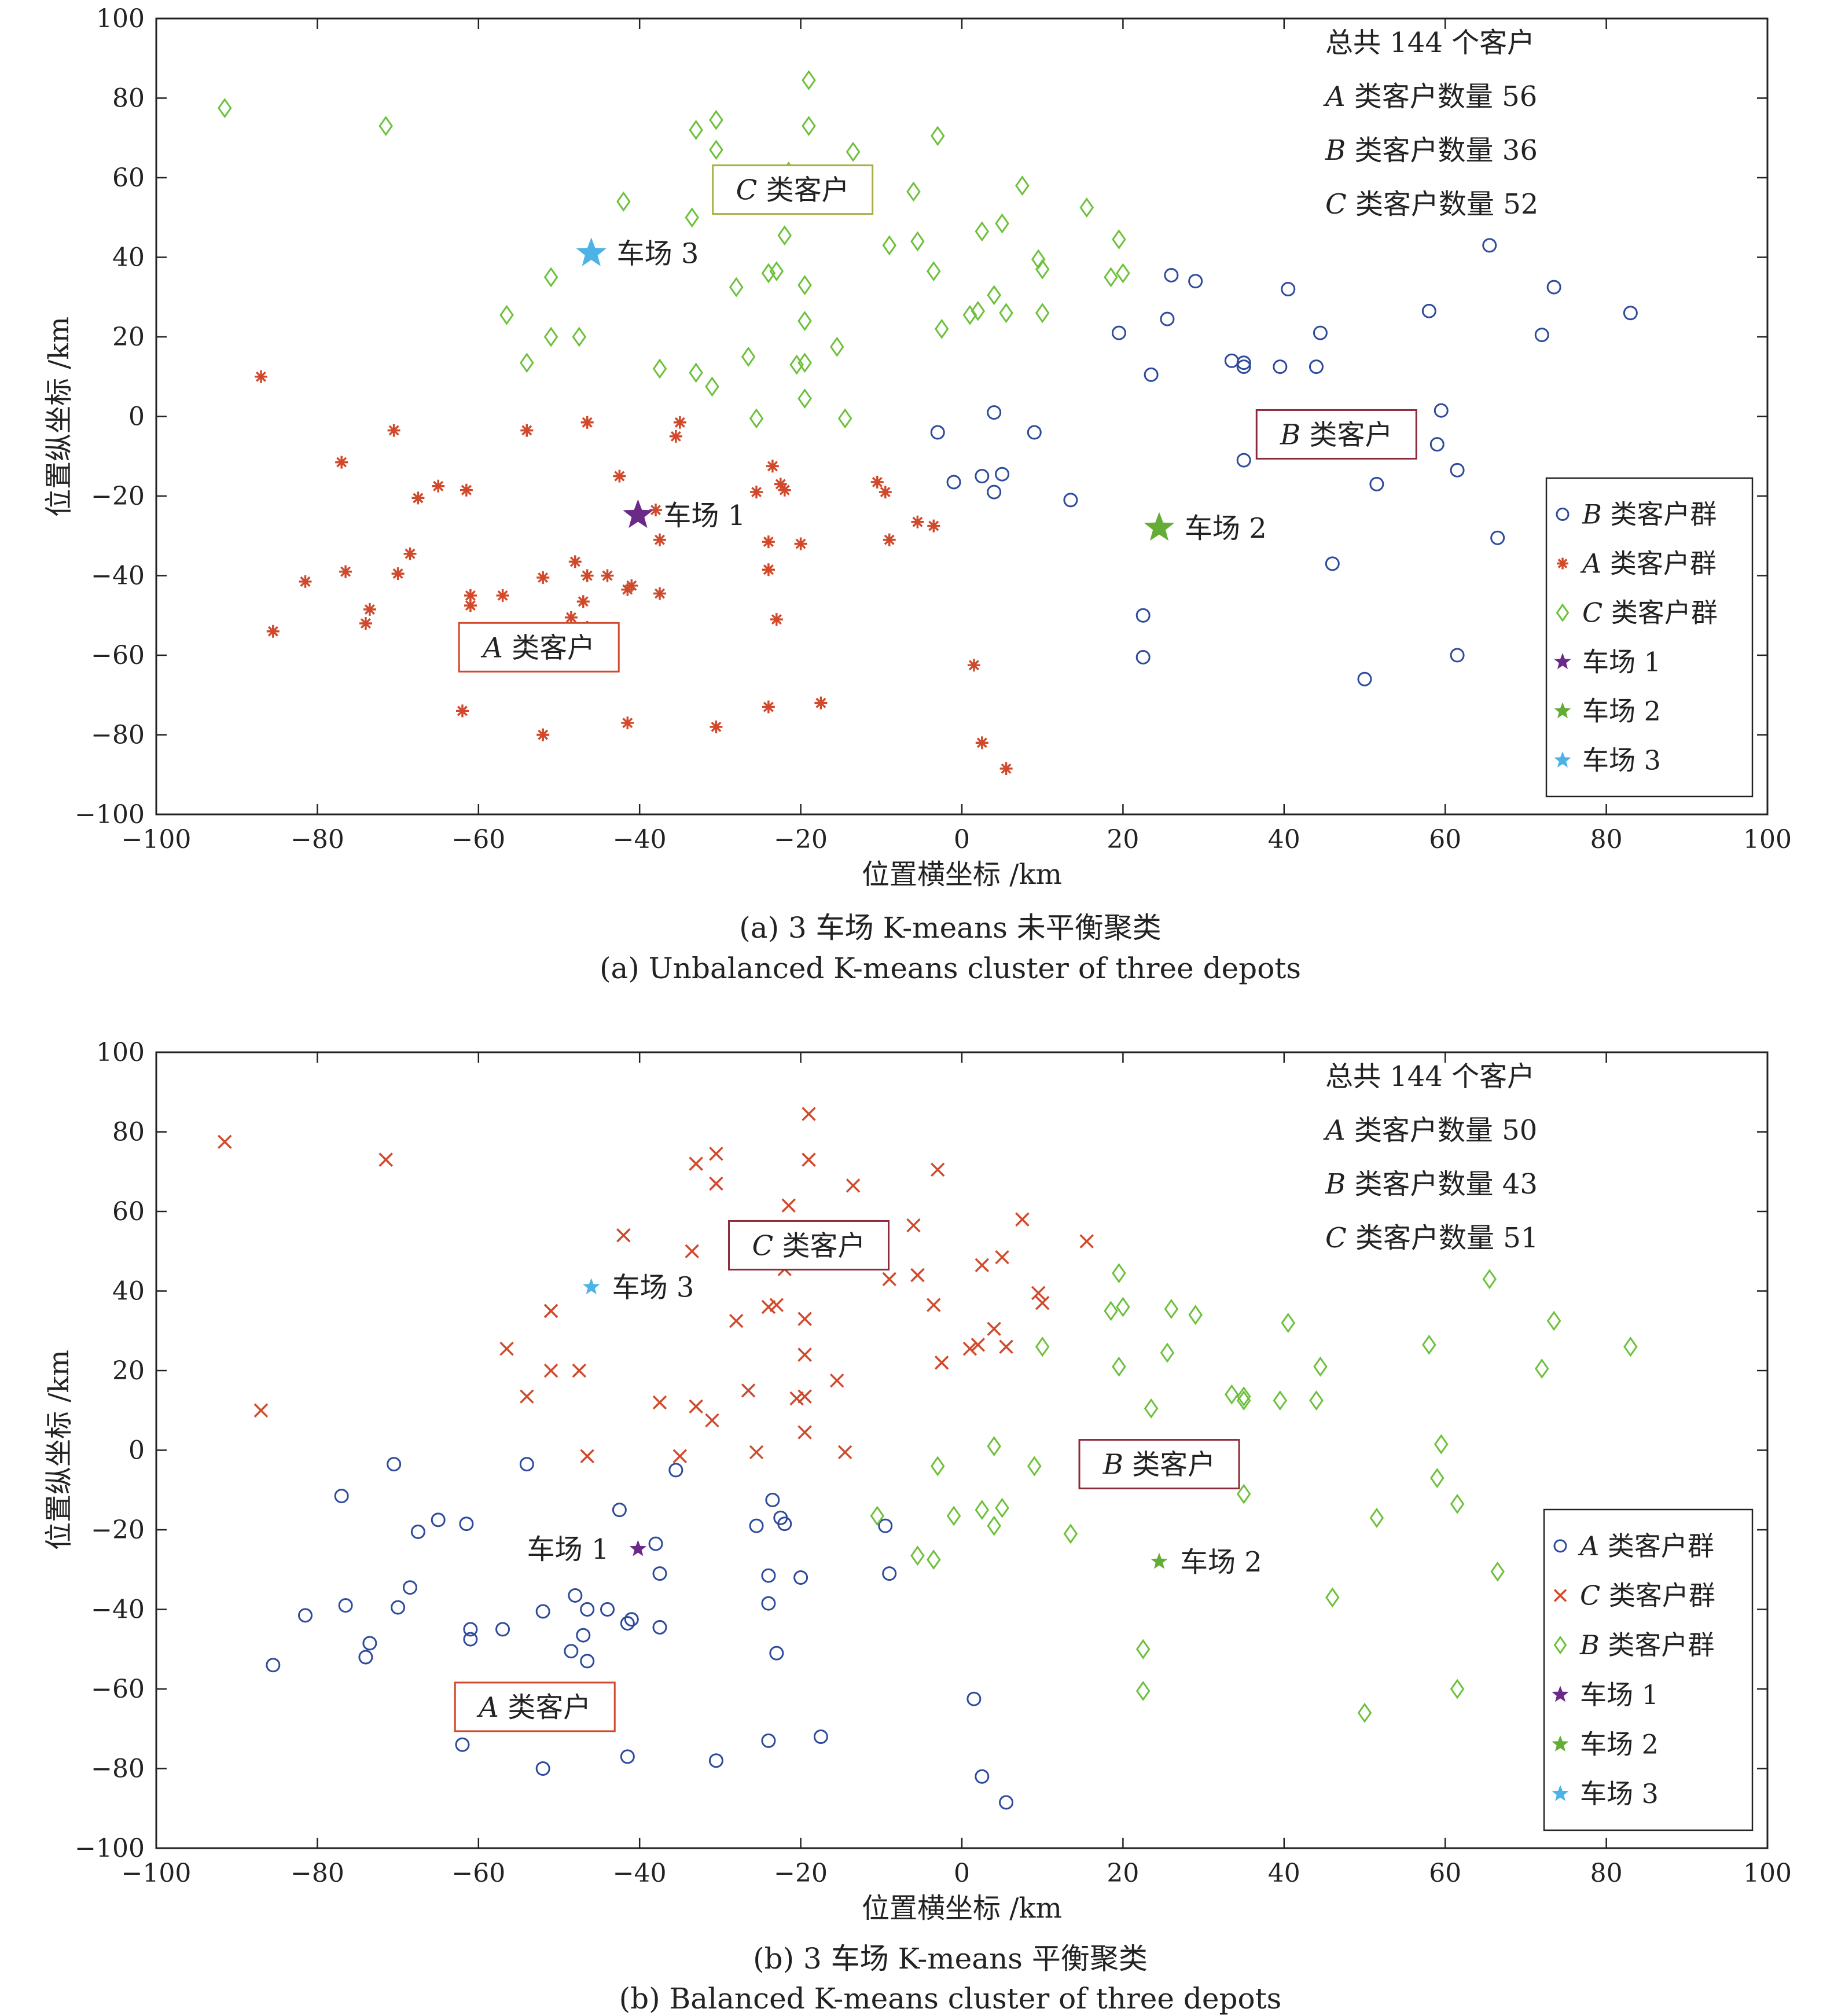 This screenshot has height=2016, width=1823. What do you see at coordinates (317, 839) in the screenshot?
I see `x-tick-label: −80` at bounding box center [317, 839].